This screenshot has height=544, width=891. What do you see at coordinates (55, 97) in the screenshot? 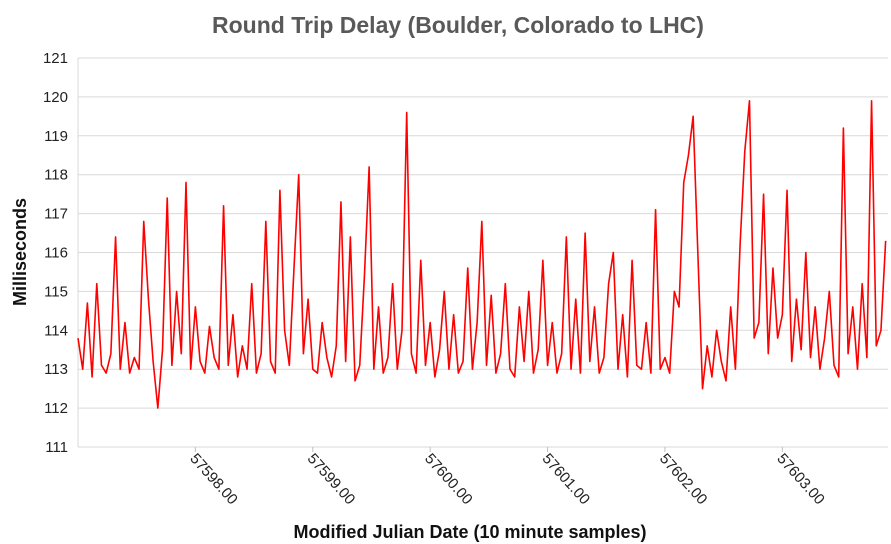
I see `y-tick-label: 120` at bounding box center [55, 97].